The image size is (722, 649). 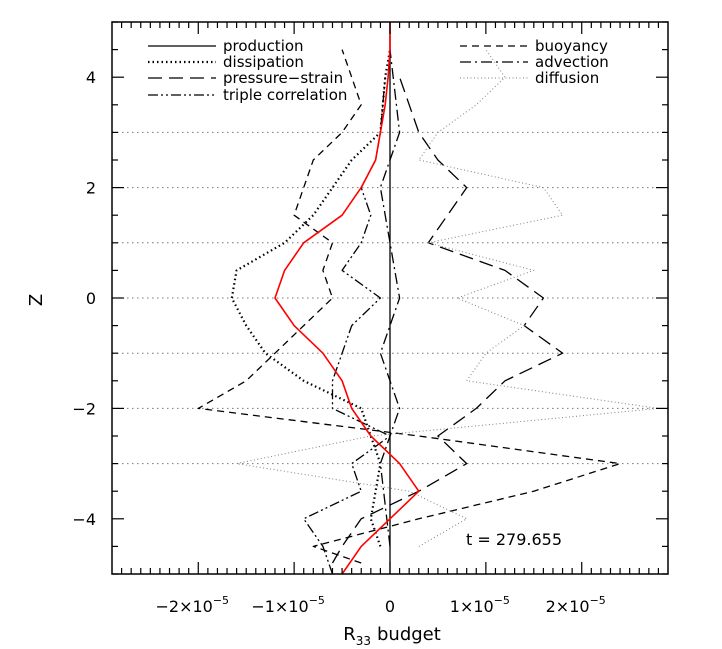 I want to click on x-tick-label-text: −1×10⁻⁵, so click(x=288, y=605).